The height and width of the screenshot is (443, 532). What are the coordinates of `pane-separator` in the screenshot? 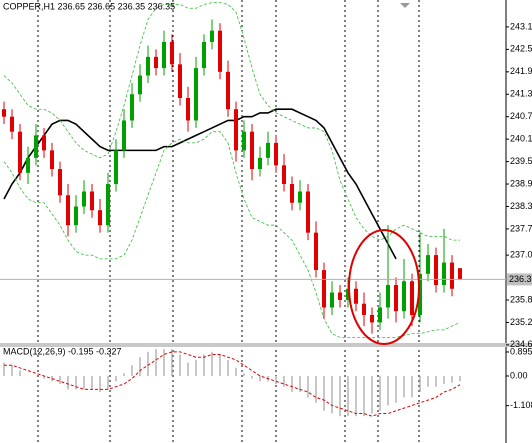 It's located at (266, 345).